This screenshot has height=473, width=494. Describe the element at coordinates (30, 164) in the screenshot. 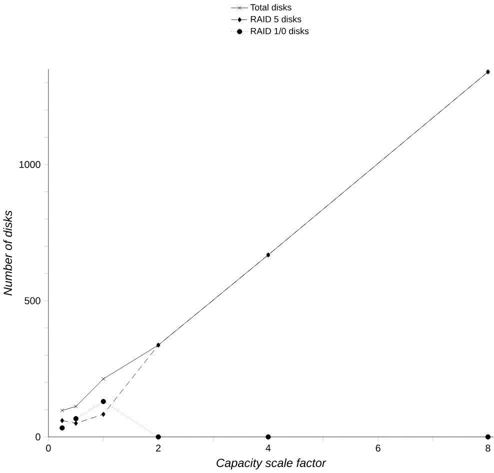

I see `y-tick-label: 1000` at that location.